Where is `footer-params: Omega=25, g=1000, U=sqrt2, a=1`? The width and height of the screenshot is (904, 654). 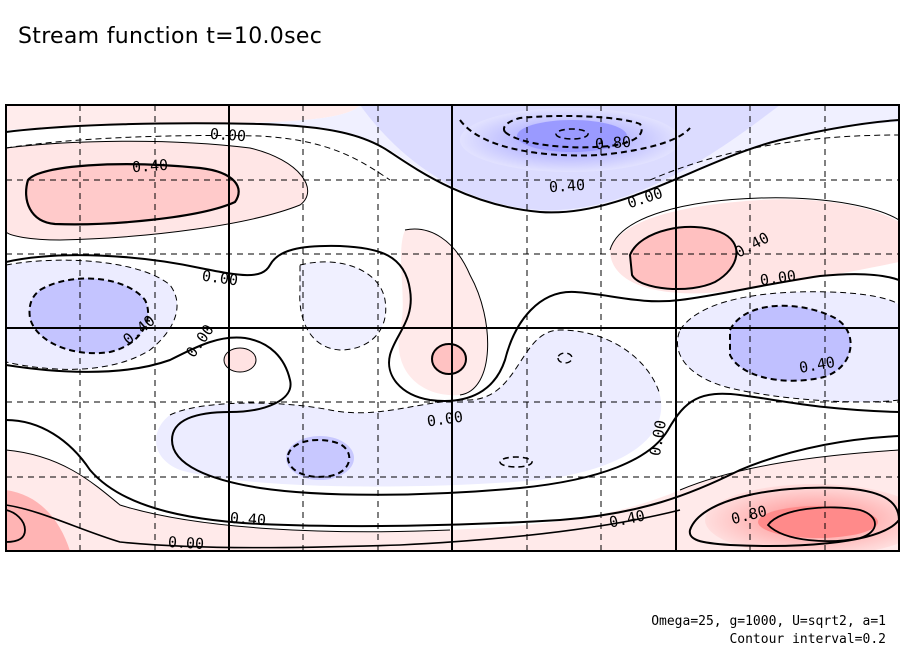 footer-params: Omega=25, g=1000, U=sqrt2, a=1 is located at coordinates (768, 621).